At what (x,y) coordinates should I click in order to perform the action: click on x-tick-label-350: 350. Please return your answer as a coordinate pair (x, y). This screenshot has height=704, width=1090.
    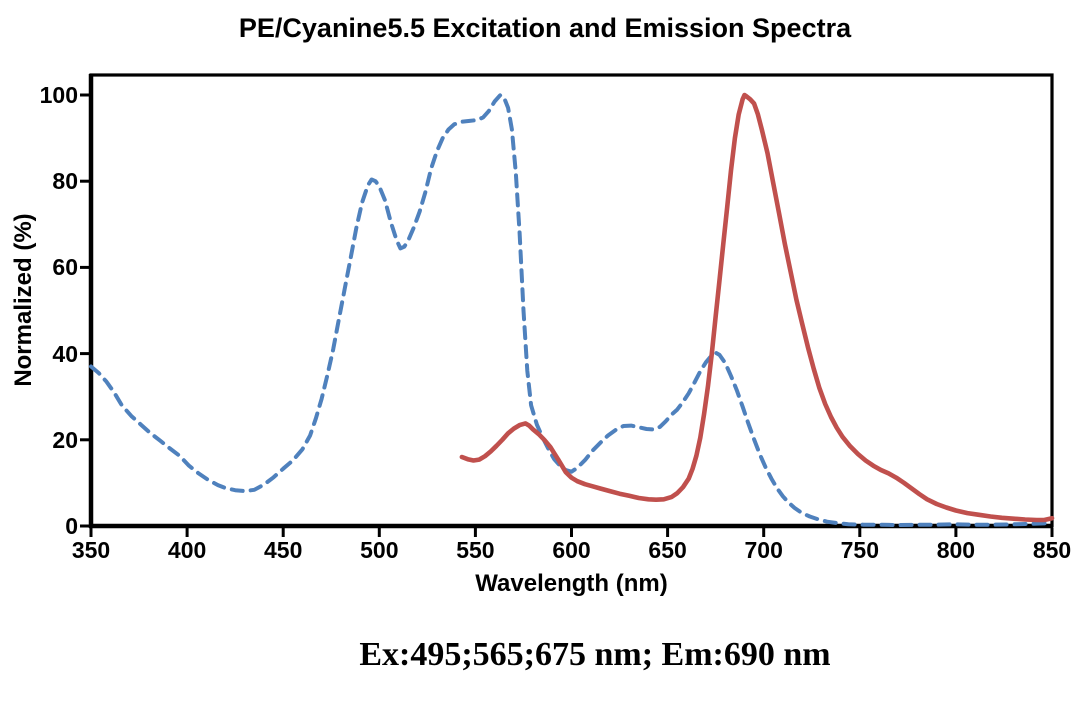
    Looking at the image, I should click on (91, 550).